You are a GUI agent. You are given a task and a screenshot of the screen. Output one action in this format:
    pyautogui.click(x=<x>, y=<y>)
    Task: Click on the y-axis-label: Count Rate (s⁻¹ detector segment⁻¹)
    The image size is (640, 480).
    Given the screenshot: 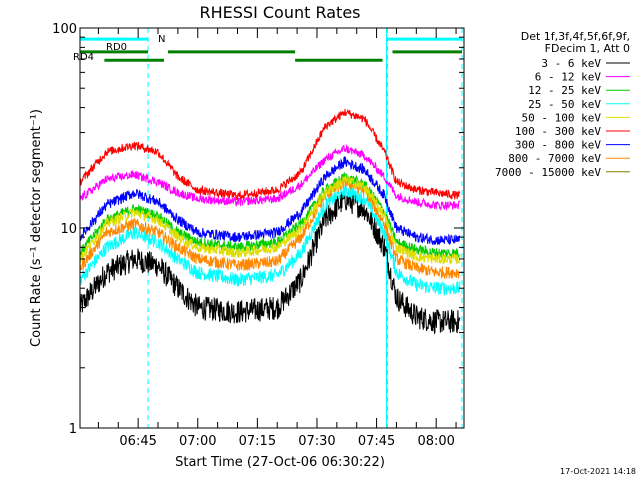 What is the action you would take?
    pyautogui.click(x=36, y=228)
    